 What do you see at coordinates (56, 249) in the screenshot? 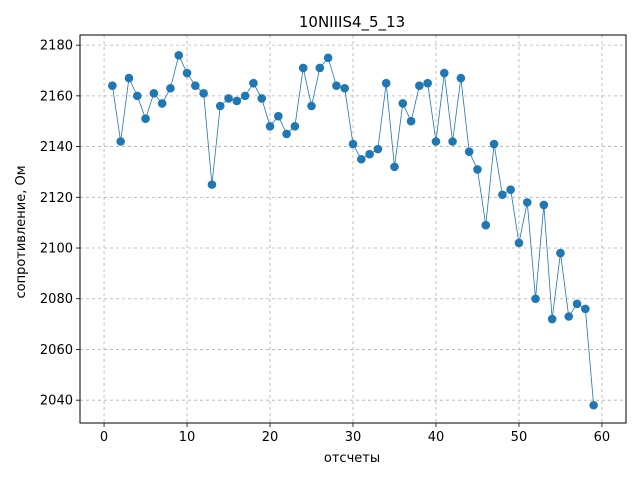
I see `y-tick-label: 2100` at bounding box center [56, 249].